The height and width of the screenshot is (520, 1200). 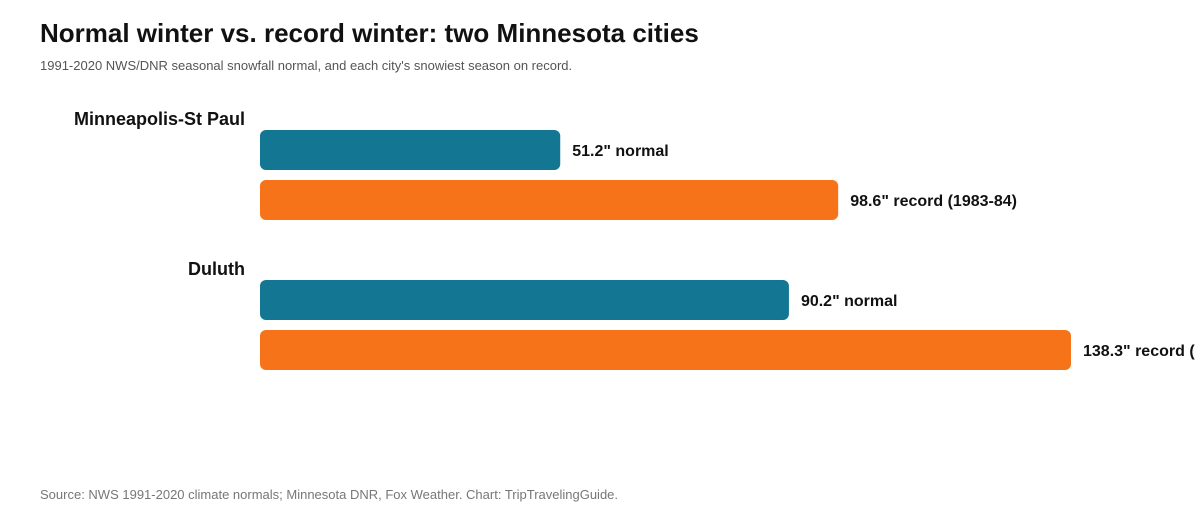 I want to click on value-label-minneapolis-st-paul-record: 98.6" record (1983-84), so click(x=933, y=201).